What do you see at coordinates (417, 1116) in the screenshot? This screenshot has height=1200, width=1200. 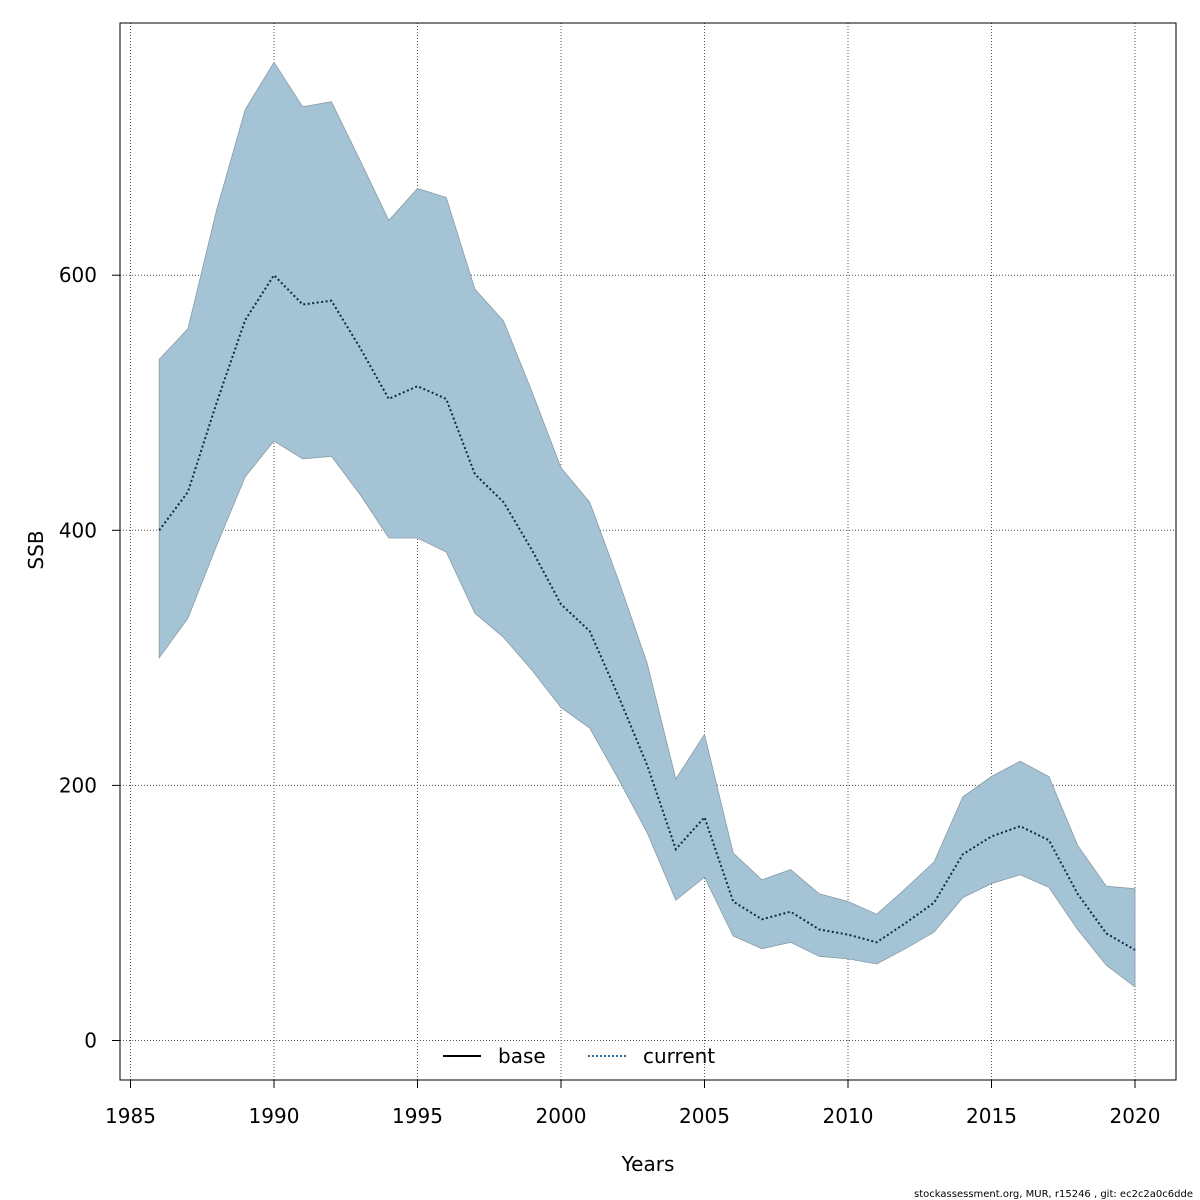 I see `x-tick-label-1995: 1995` at bounding box center [417, 1116].